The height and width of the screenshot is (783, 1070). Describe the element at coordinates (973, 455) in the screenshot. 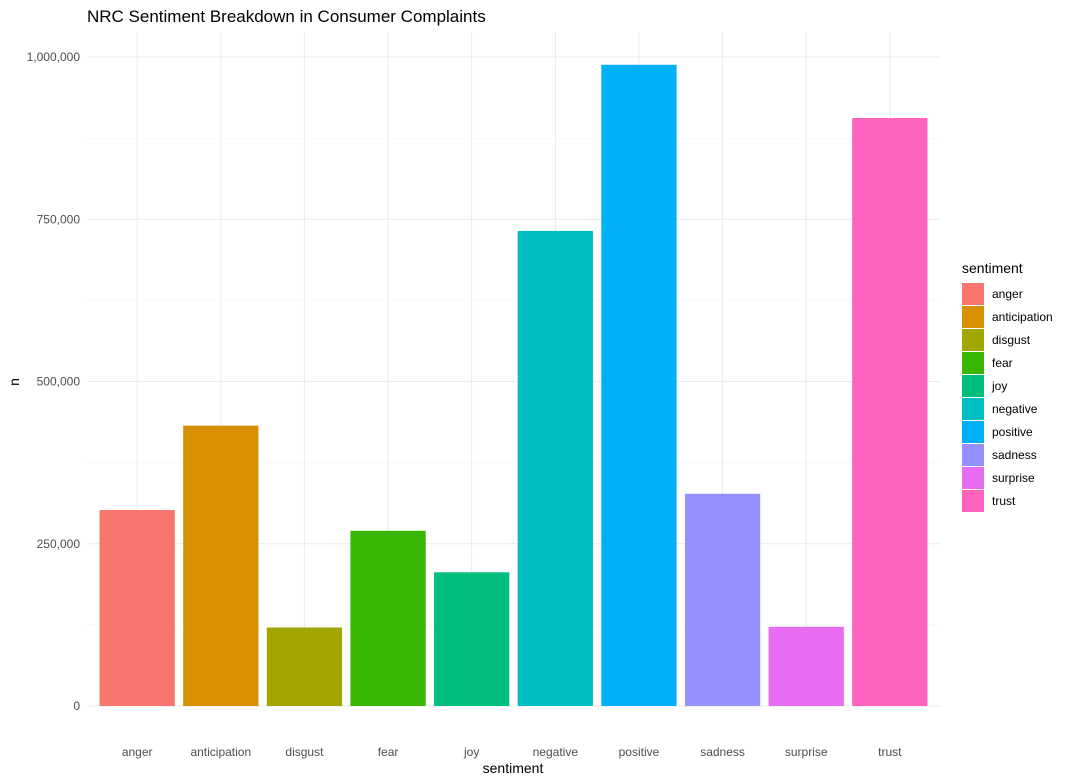

I see `legend-swatch-sadness` at that location.